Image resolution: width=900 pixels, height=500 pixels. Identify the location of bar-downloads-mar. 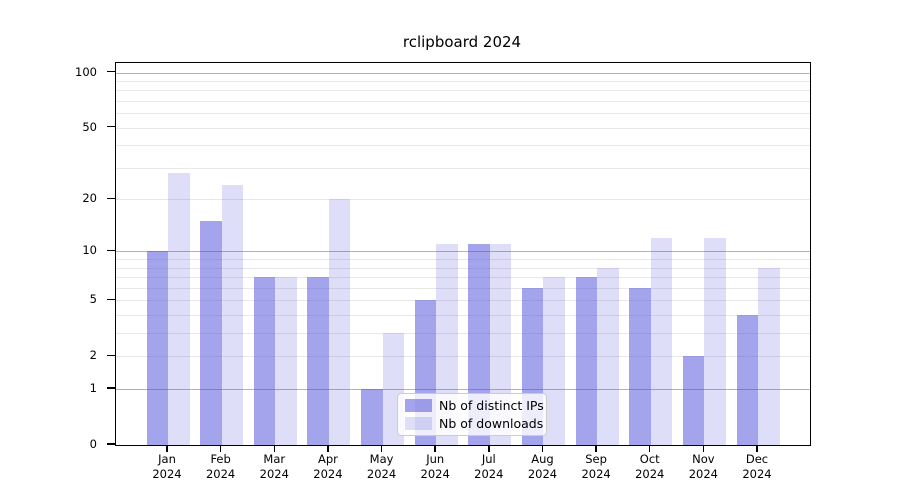
(286, 361).